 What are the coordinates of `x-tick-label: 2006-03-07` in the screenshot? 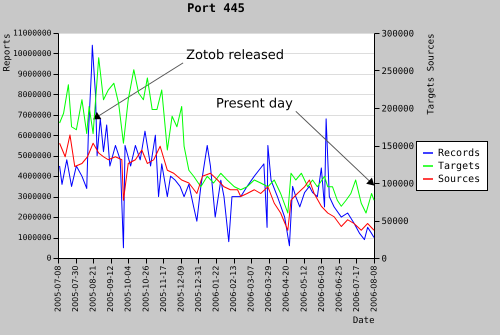 It's located at (251, 289).